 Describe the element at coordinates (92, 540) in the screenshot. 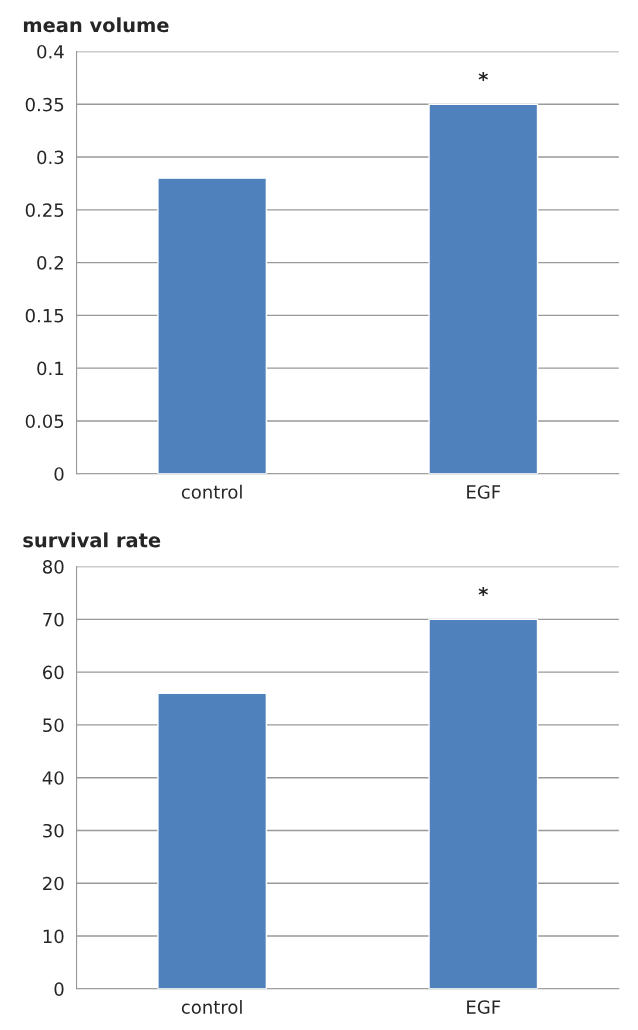

I see `chart-title: survival rate` at that location.